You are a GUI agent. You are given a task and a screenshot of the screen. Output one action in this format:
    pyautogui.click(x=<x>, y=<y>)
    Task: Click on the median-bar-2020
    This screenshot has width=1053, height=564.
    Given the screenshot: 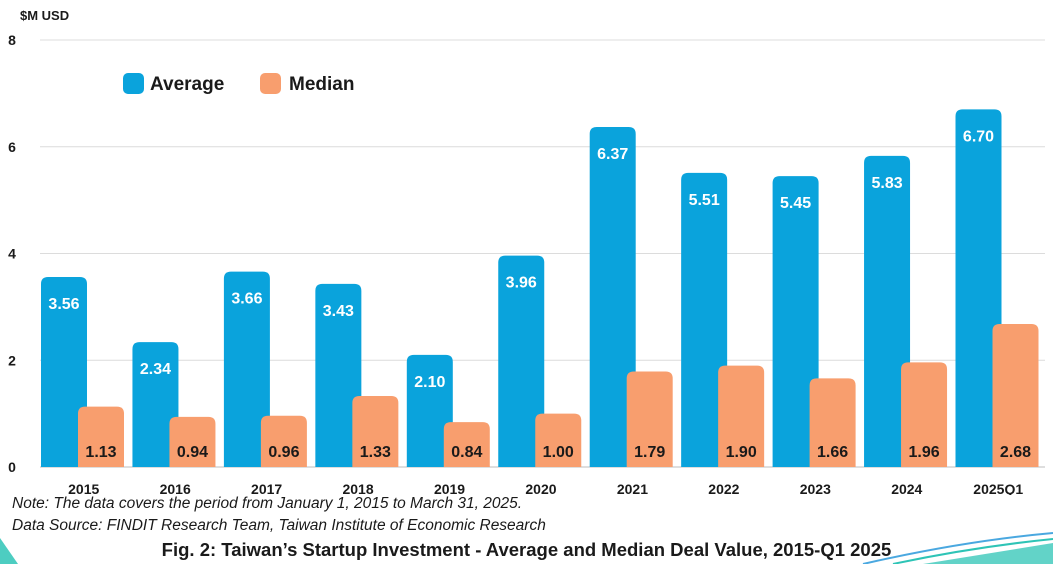 What is the action you would take?
    pyautogui.click(x=558, y=440)
    